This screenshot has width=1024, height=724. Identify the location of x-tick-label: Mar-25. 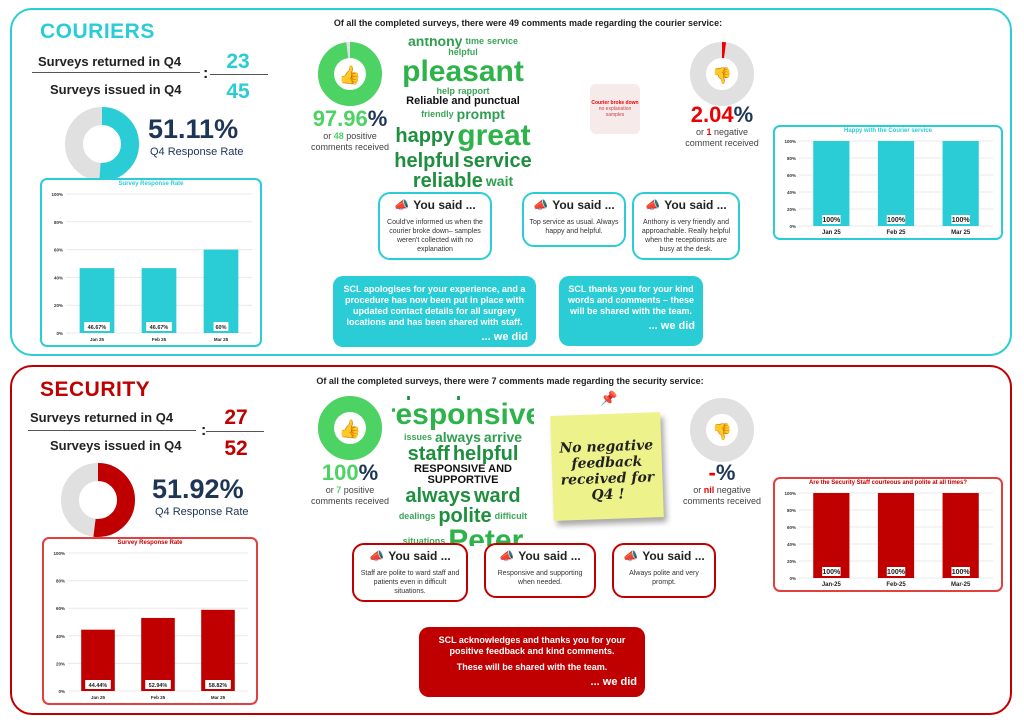
(961, 585).